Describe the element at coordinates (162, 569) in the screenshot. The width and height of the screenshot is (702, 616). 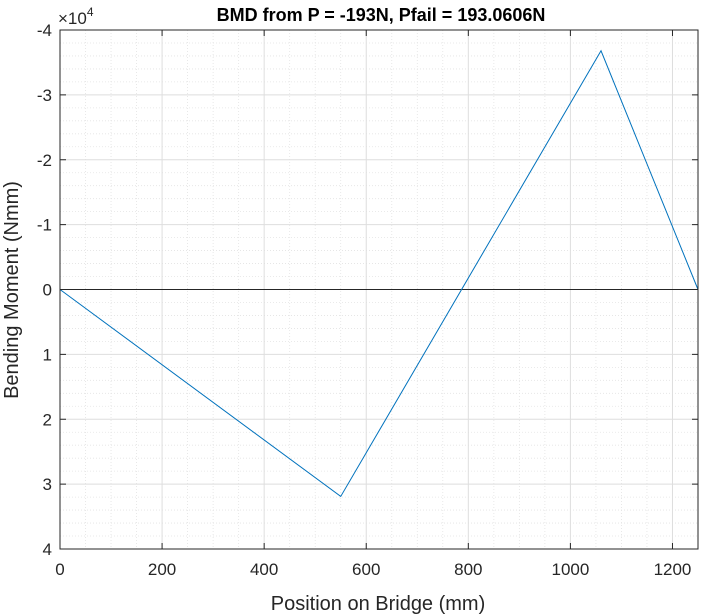
I see `x-tick-label: 200` at that location.